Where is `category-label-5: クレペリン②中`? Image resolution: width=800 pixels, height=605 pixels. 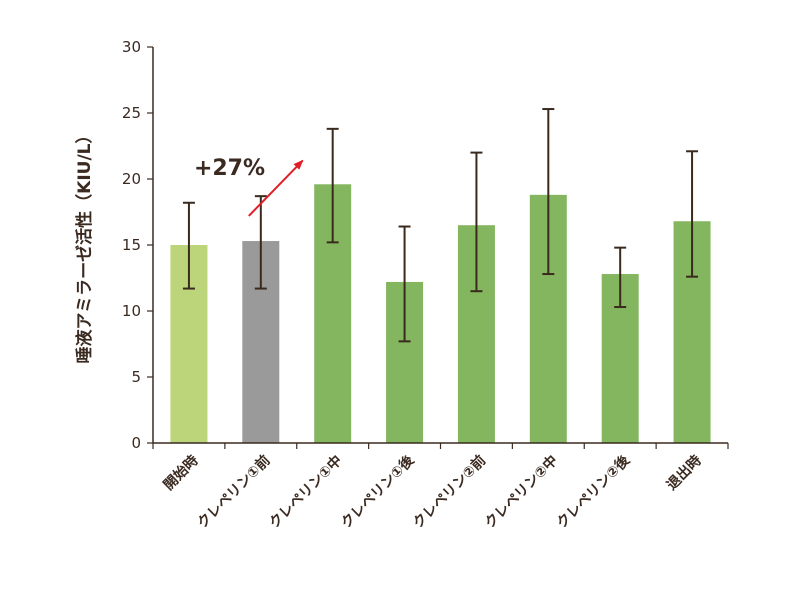 category-label-5: クレペリン②中 is located at coordinates (521, 492).